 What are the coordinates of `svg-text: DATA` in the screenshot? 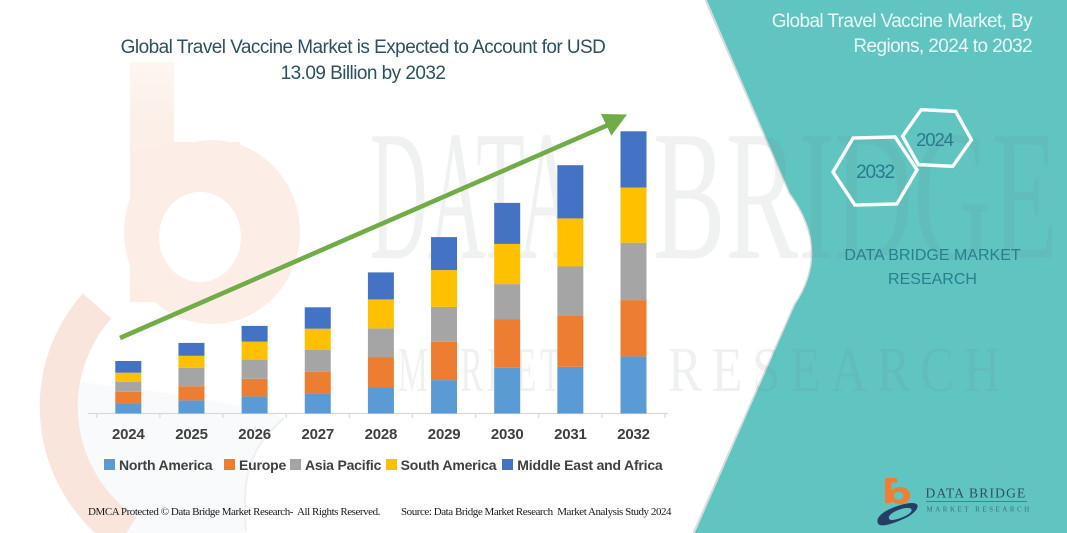 It's located at (473, 196).